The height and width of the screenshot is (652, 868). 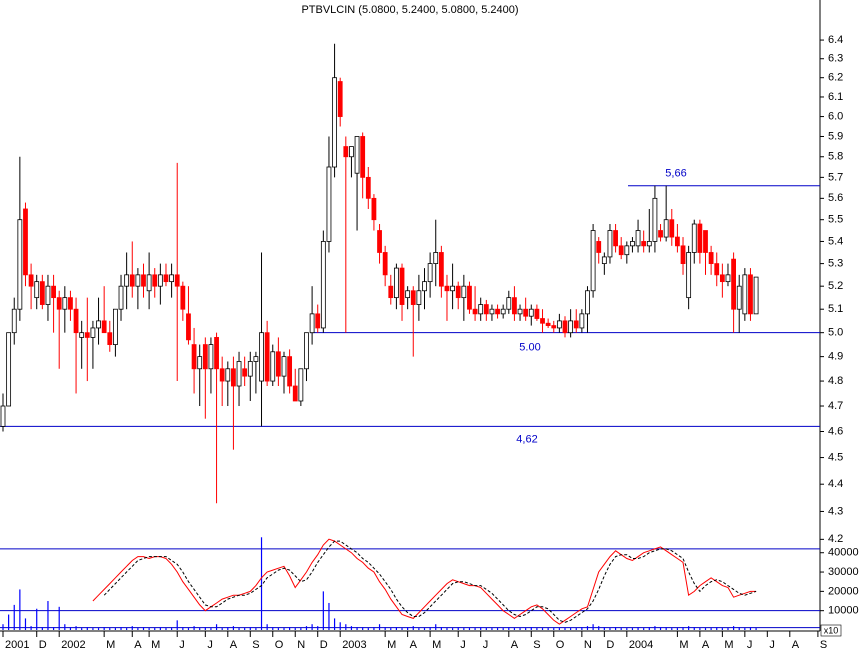 What do you see at coordinates (835, 511) in the screenshot?
I see `y-tick-label: 4.3` at bounding box center [835, 511].